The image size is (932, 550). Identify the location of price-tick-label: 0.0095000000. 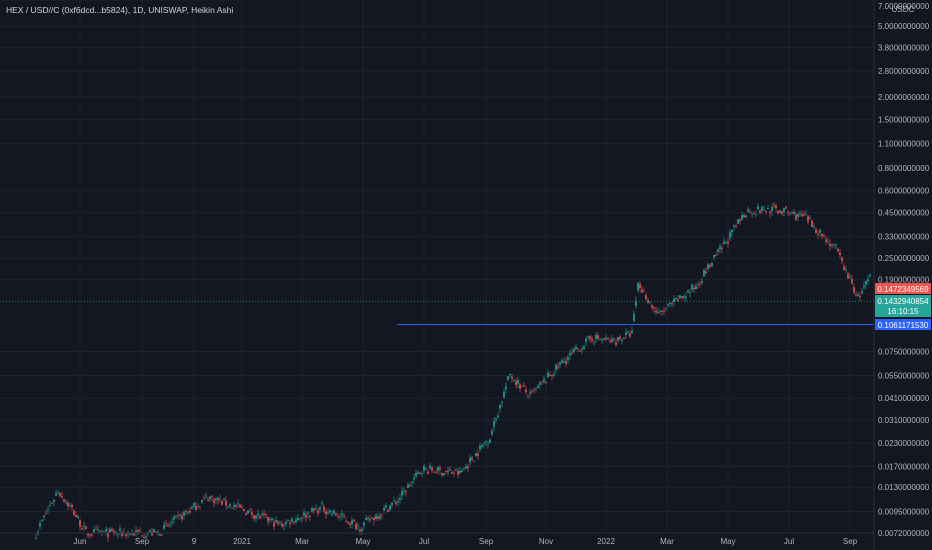
(904, 512).